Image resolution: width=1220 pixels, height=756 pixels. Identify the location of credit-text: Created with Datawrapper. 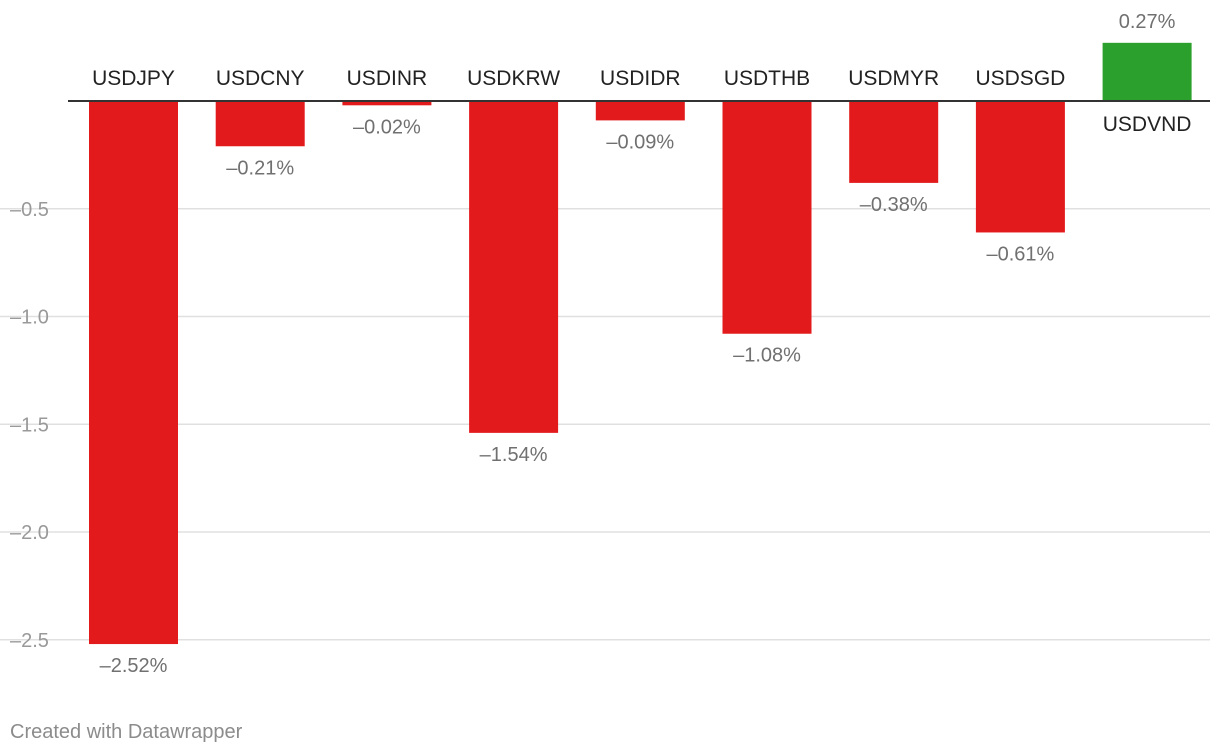
(126, 732).